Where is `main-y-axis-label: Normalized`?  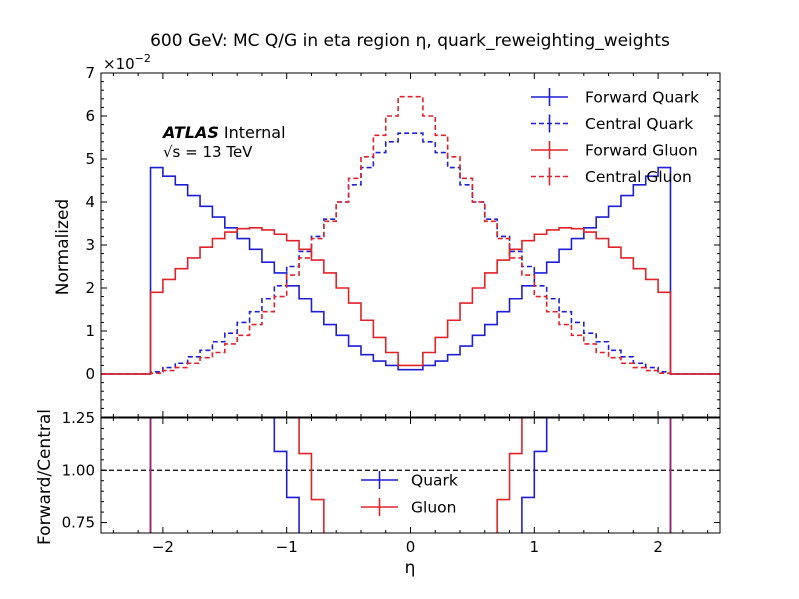 main-y-axis-label: Normalized is located at coordinates (63, 247).